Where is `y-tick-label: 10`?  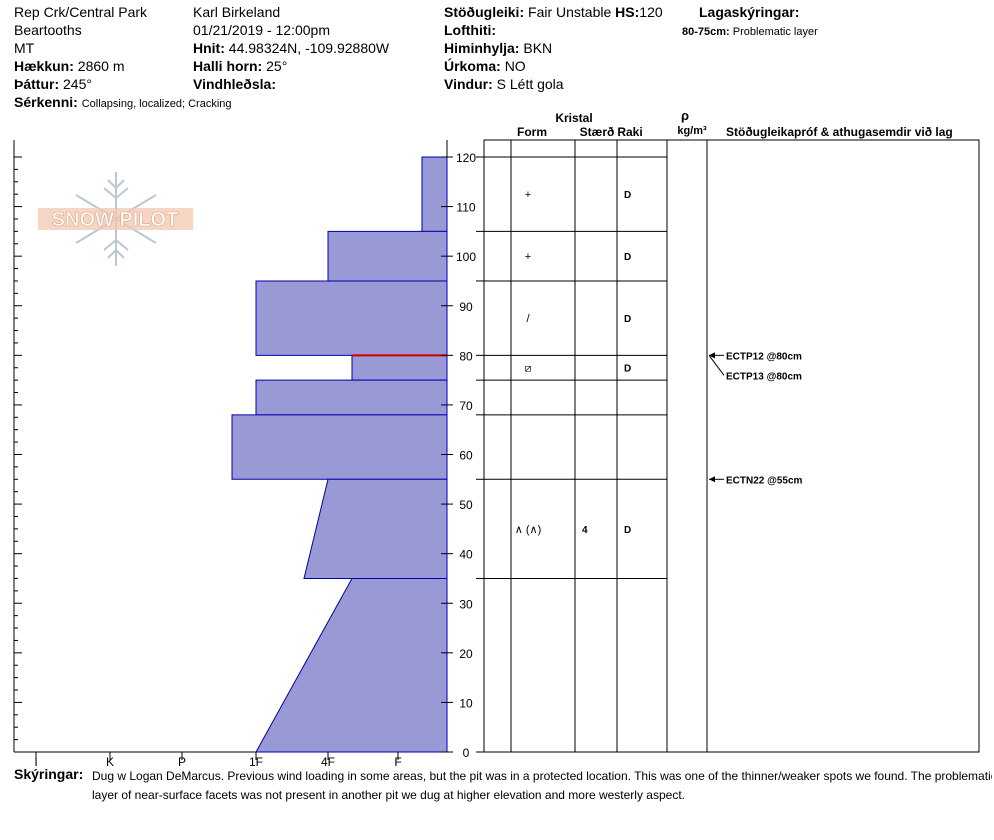
y-tick-label: 10 is located at coordinates (466, 703).